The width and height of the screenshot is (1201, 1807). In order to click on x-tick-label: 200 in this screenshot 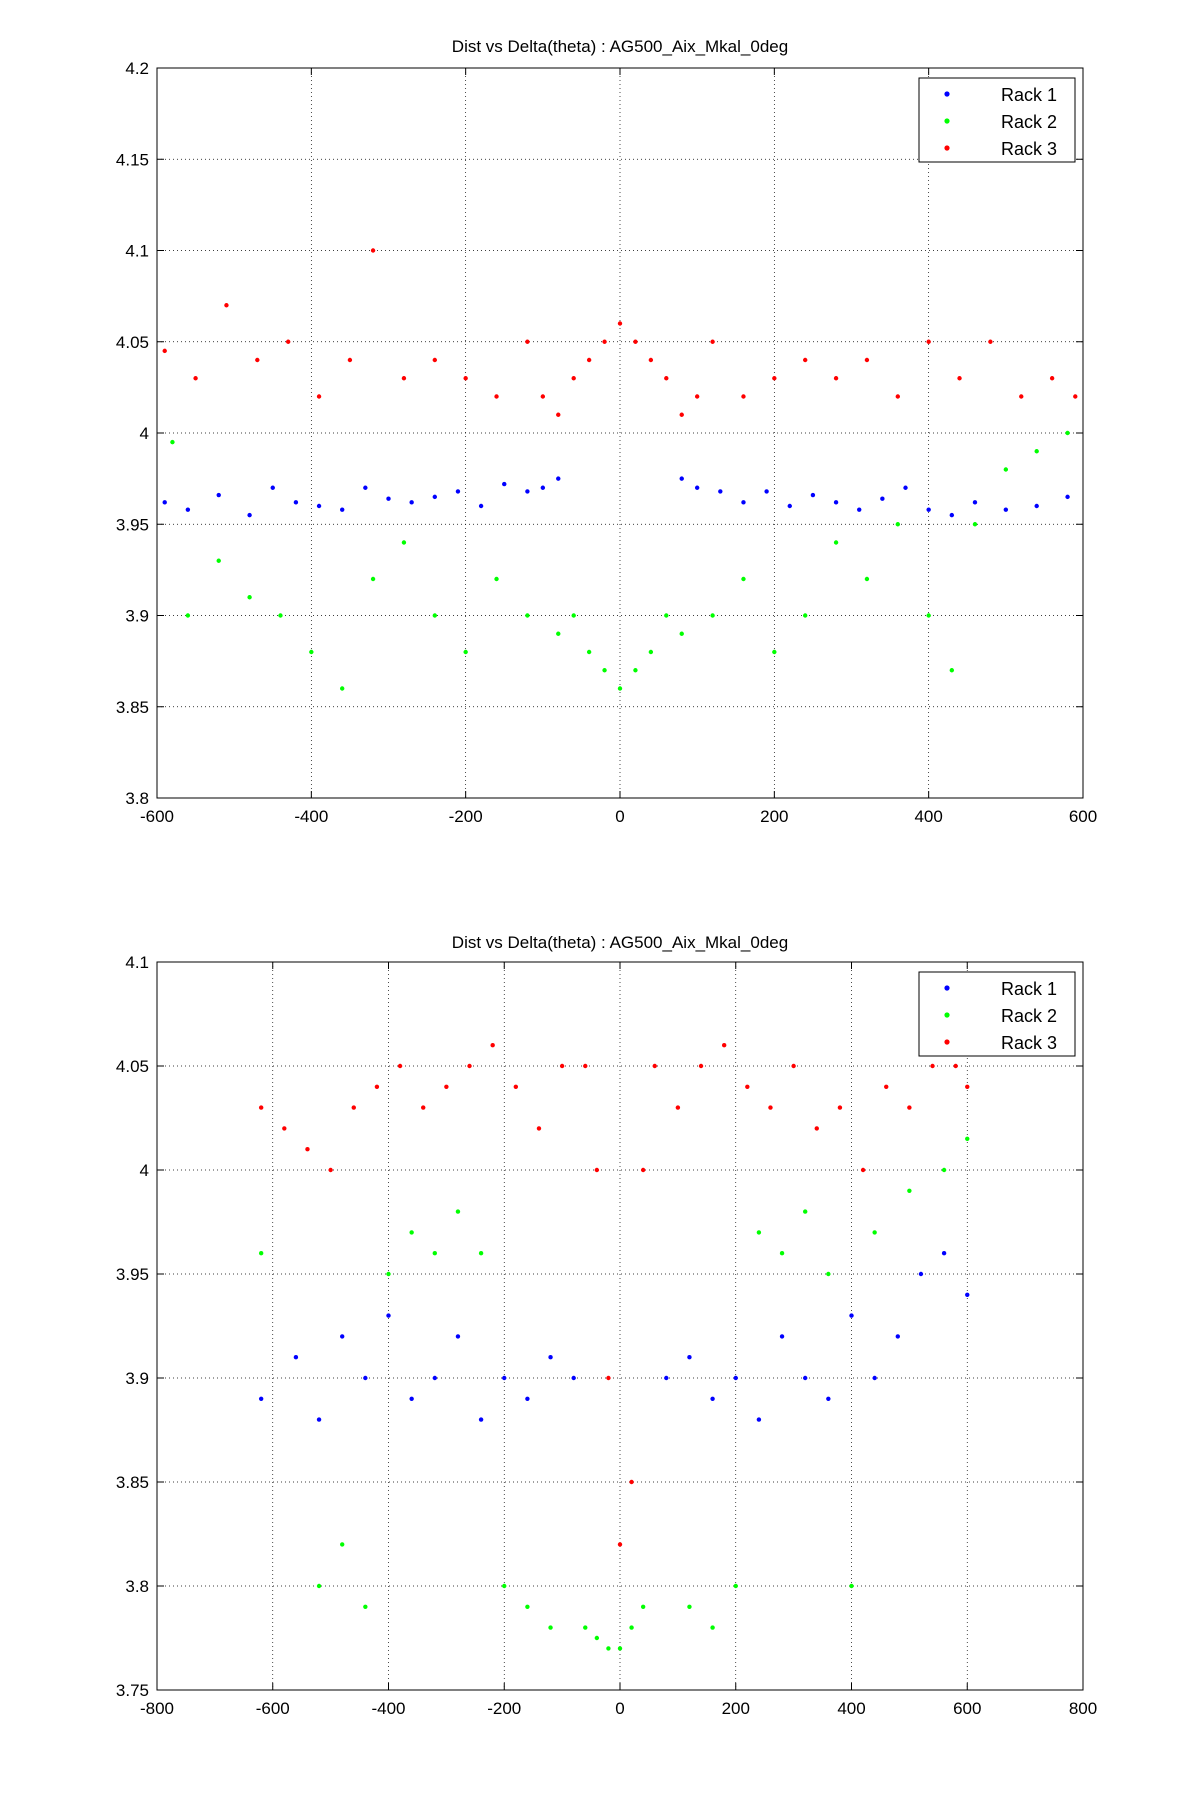, I will do `click(736, 1708)`.